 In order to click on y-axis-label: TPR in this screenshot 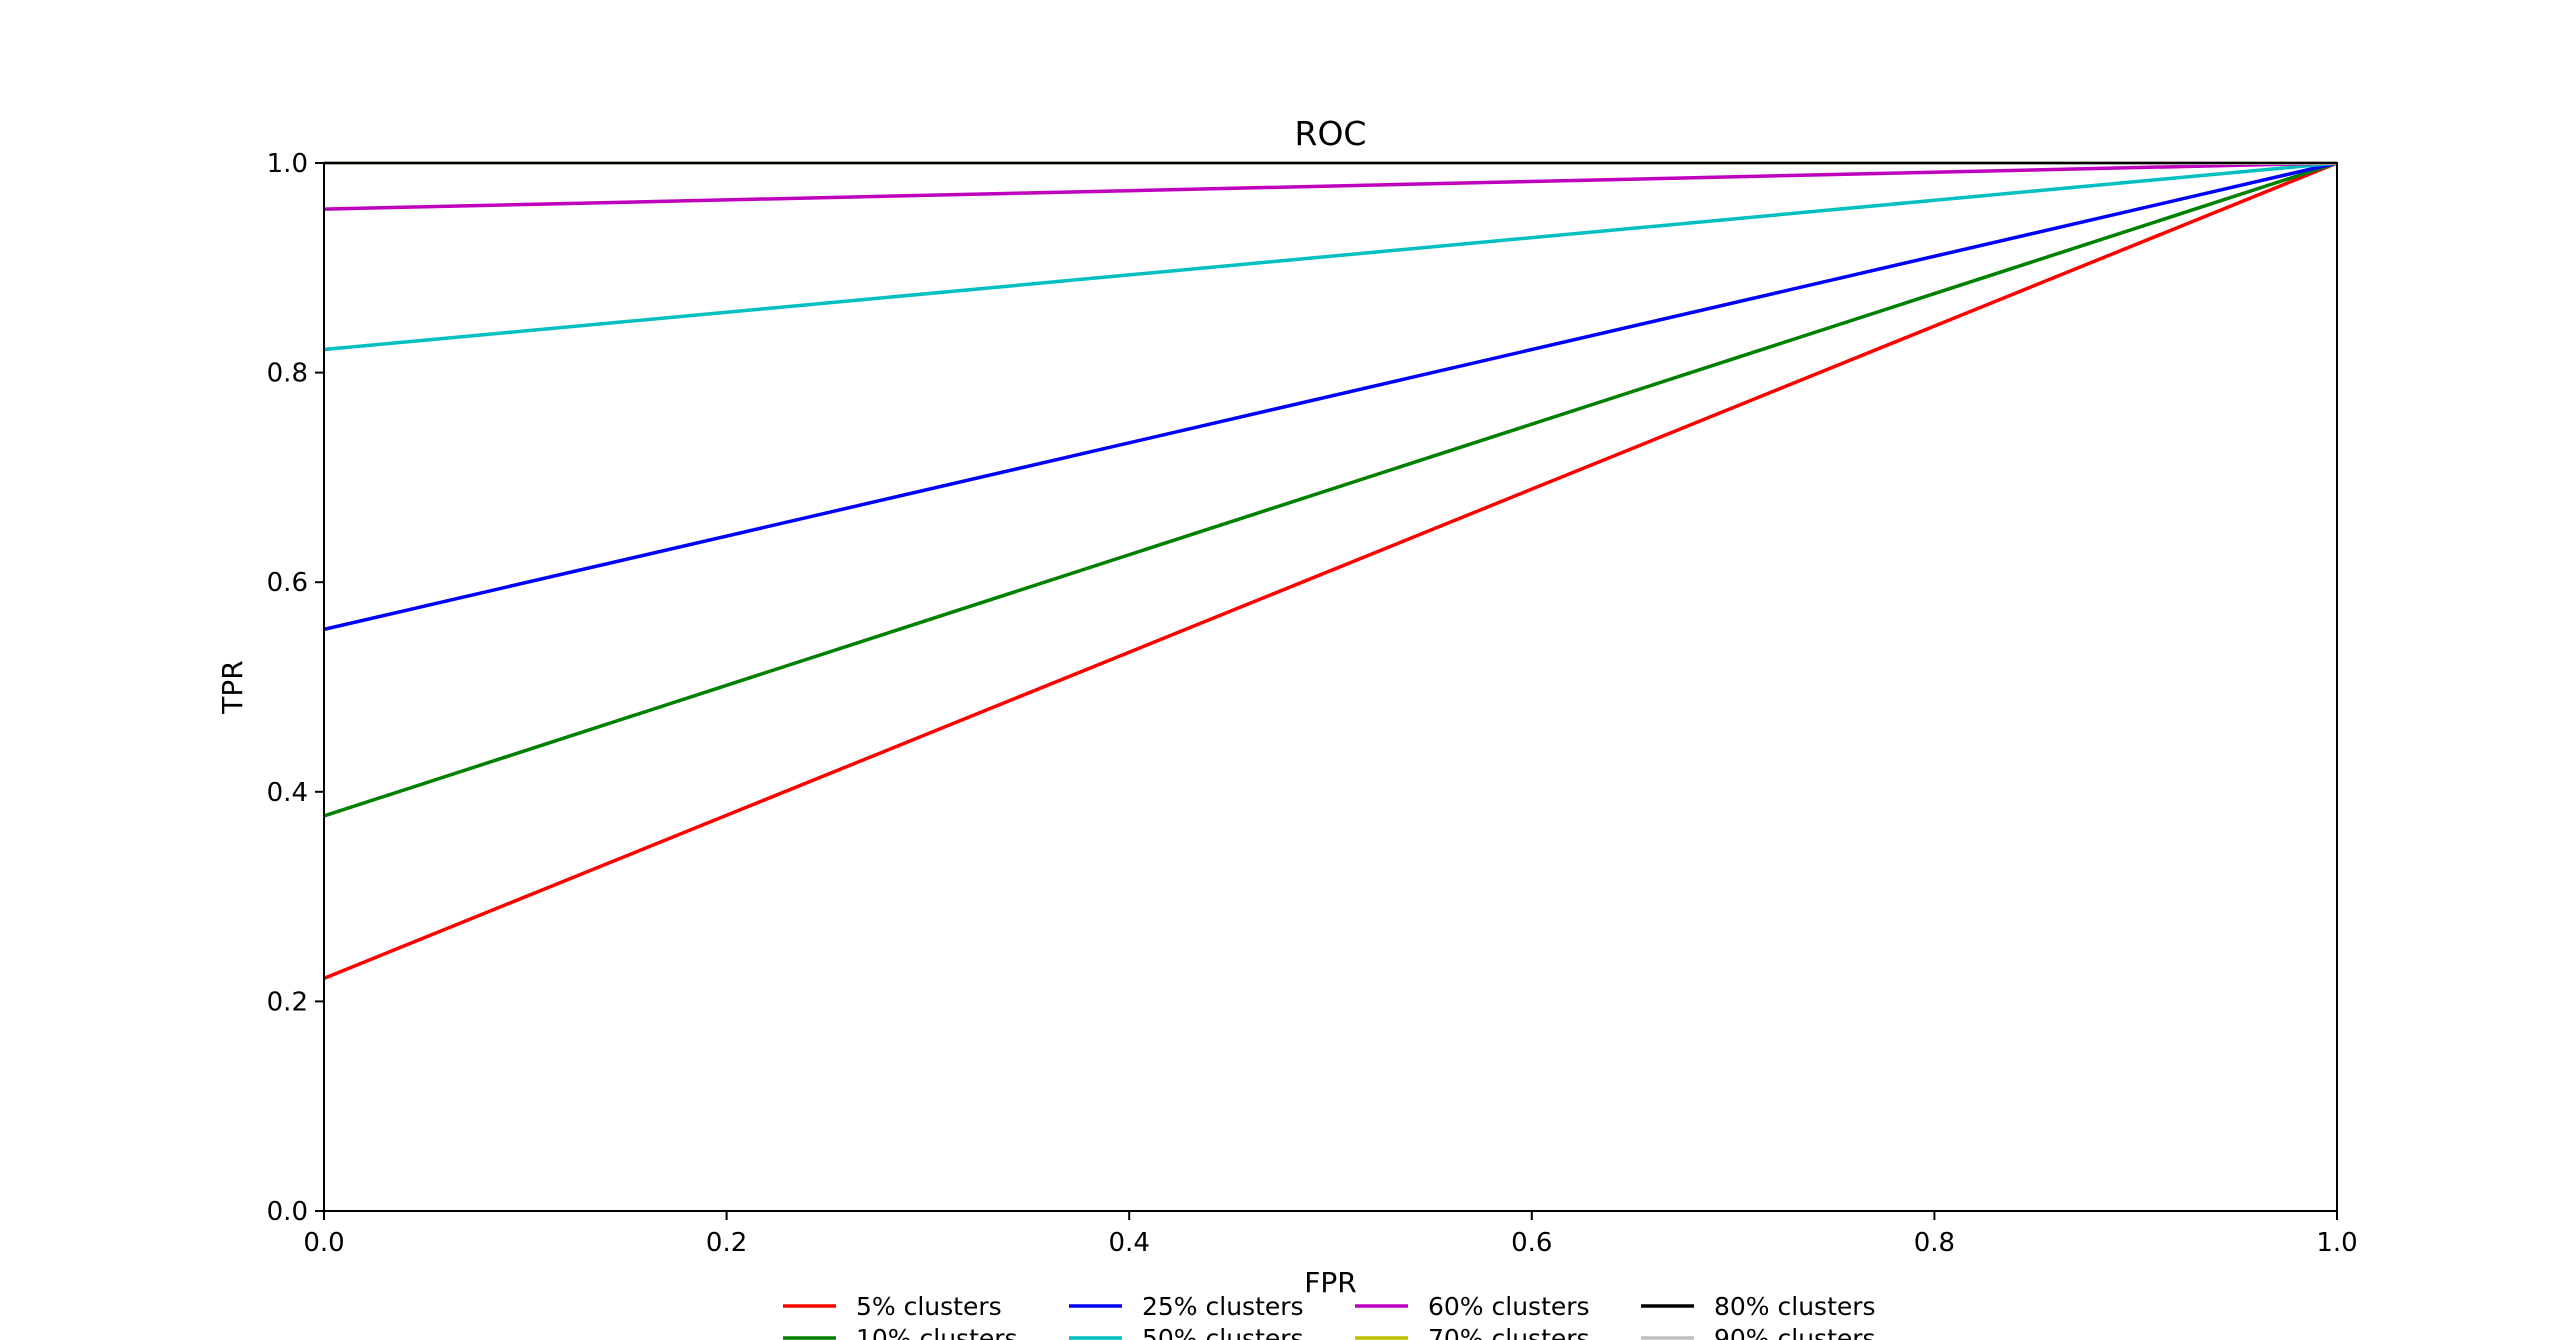, I will do `click(232, 687)`.